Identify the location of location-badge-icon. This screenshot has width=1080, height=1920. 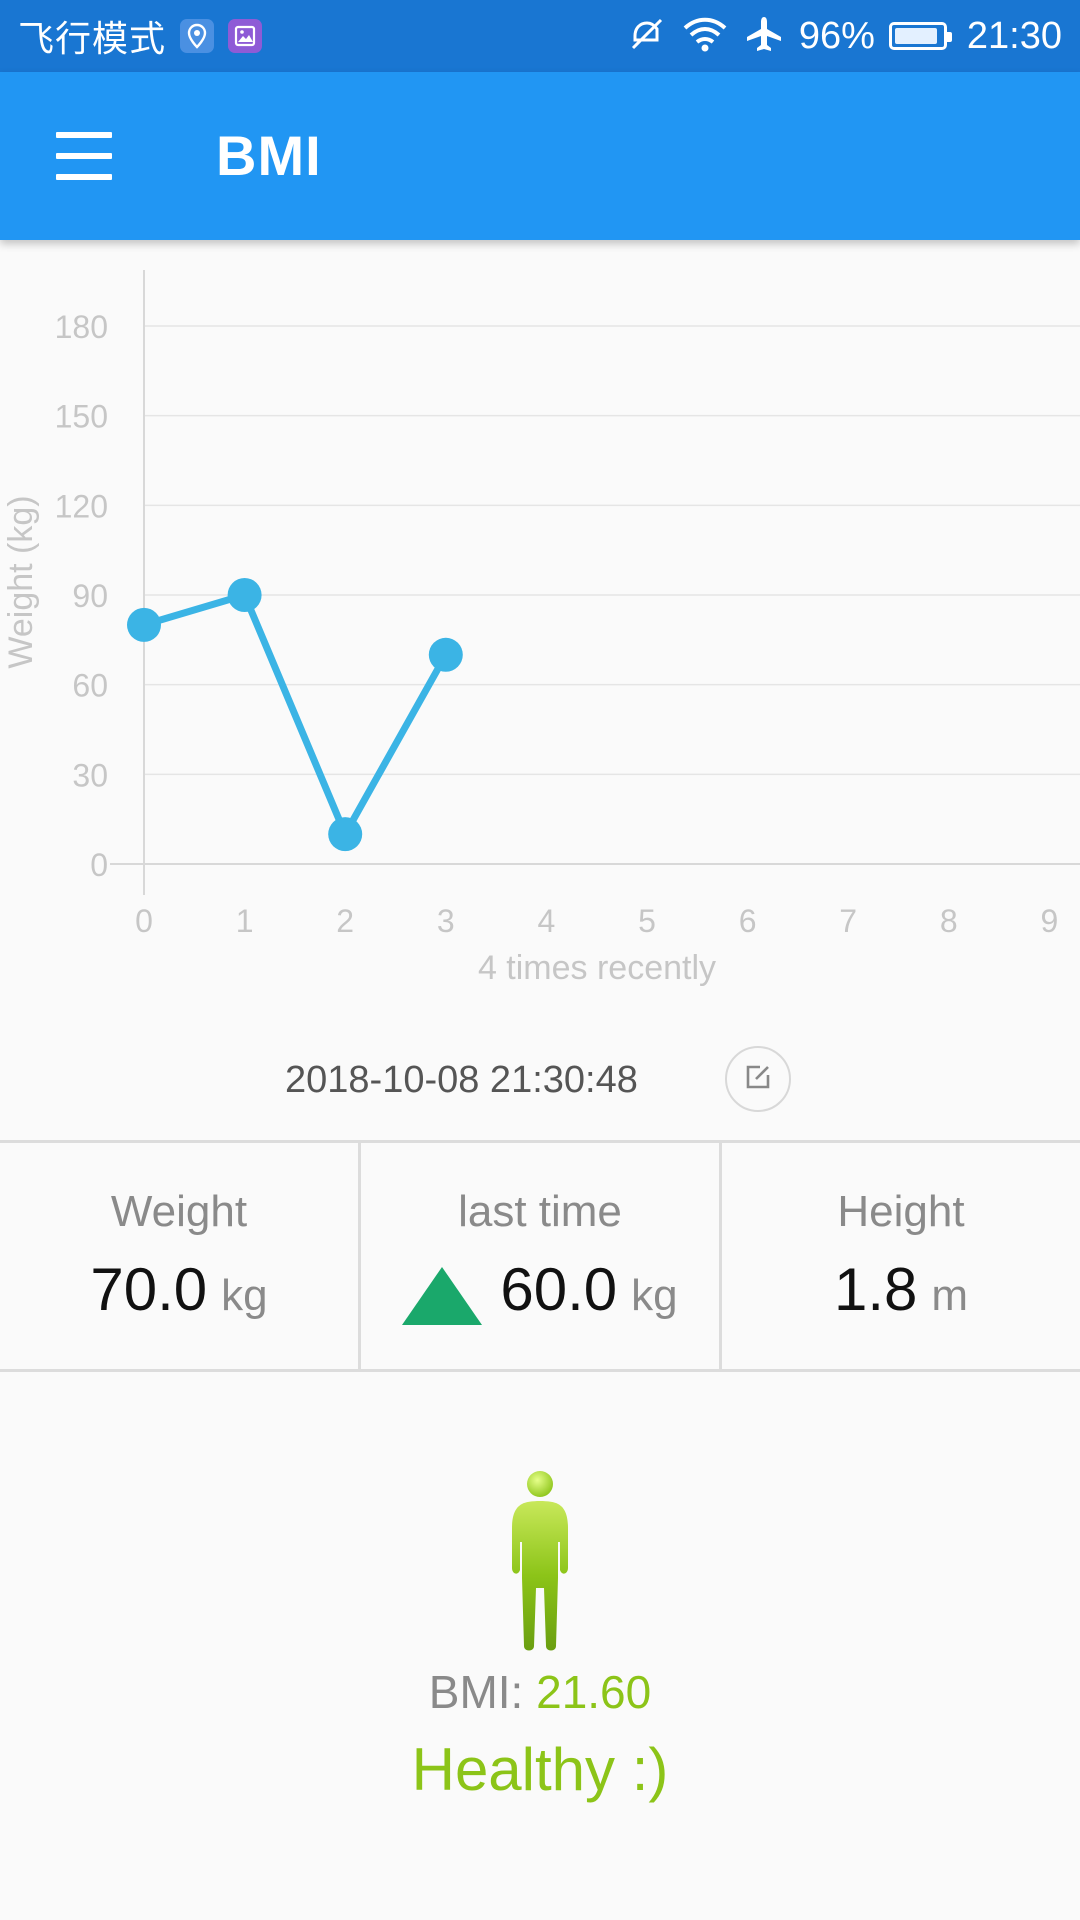
(197, 36).